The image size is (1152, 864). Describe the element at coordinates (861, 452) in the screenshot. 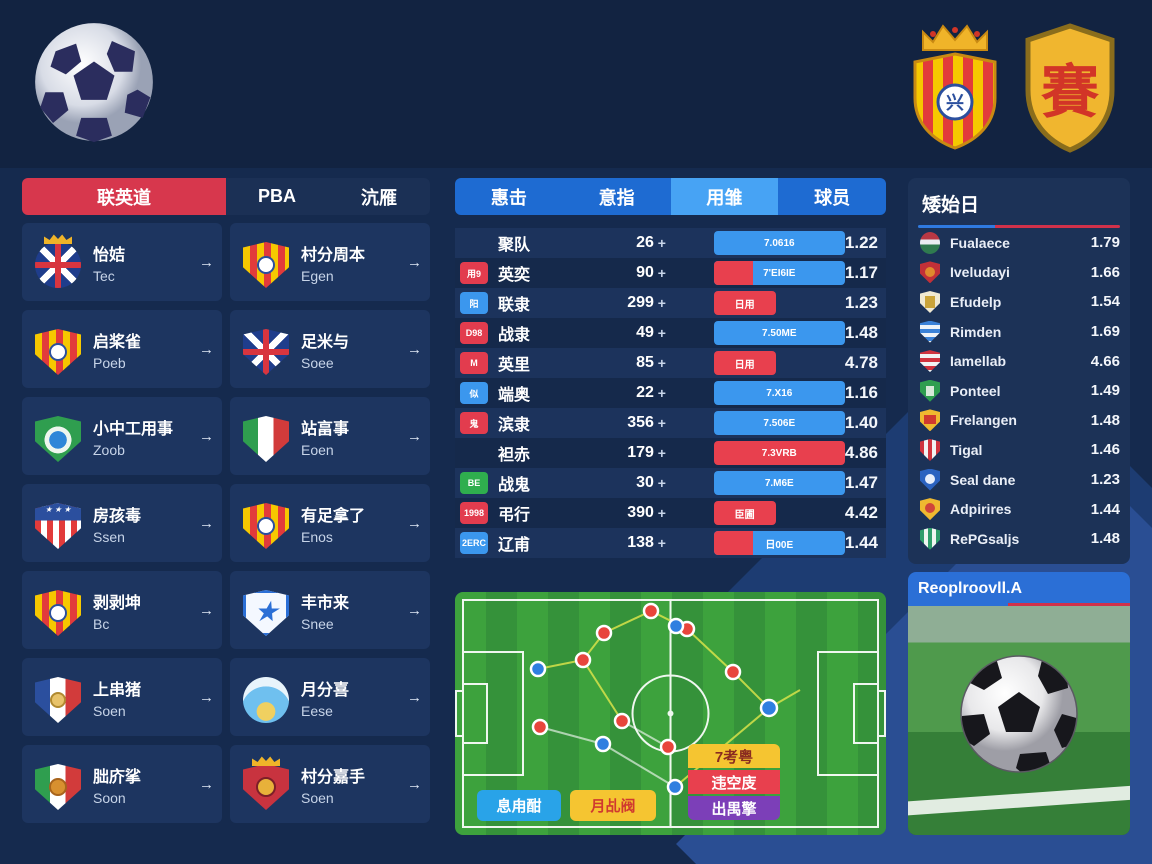

I see `odds-value: 4.86` at that location.